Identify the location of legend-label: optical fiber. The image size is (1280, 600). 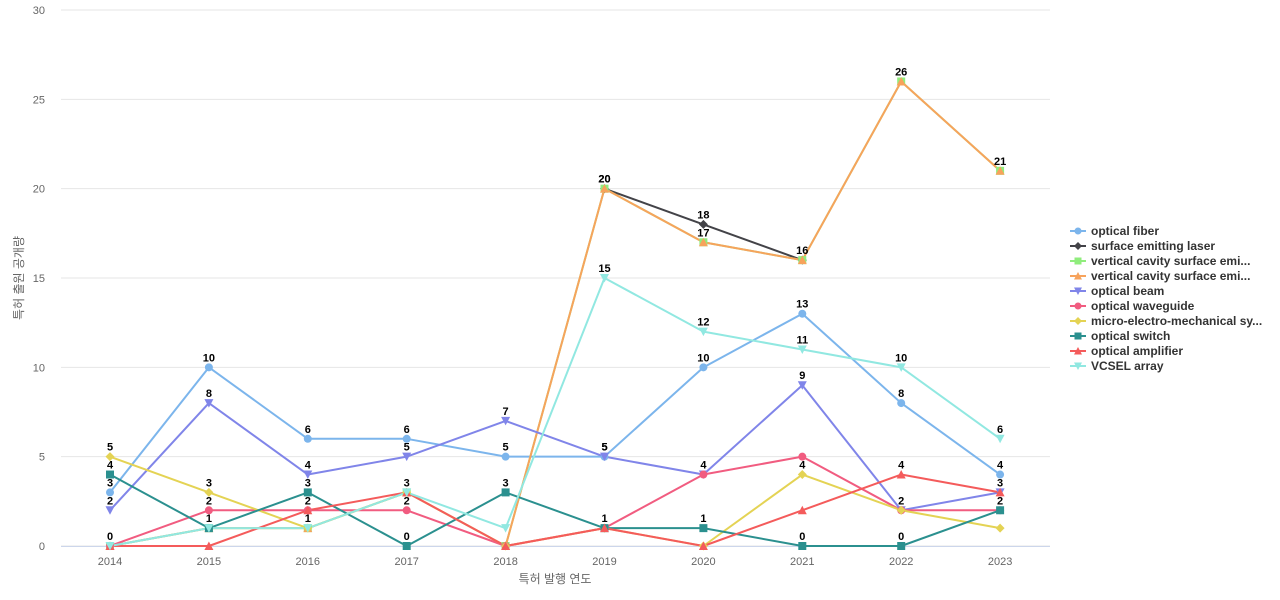
(1125, 231).